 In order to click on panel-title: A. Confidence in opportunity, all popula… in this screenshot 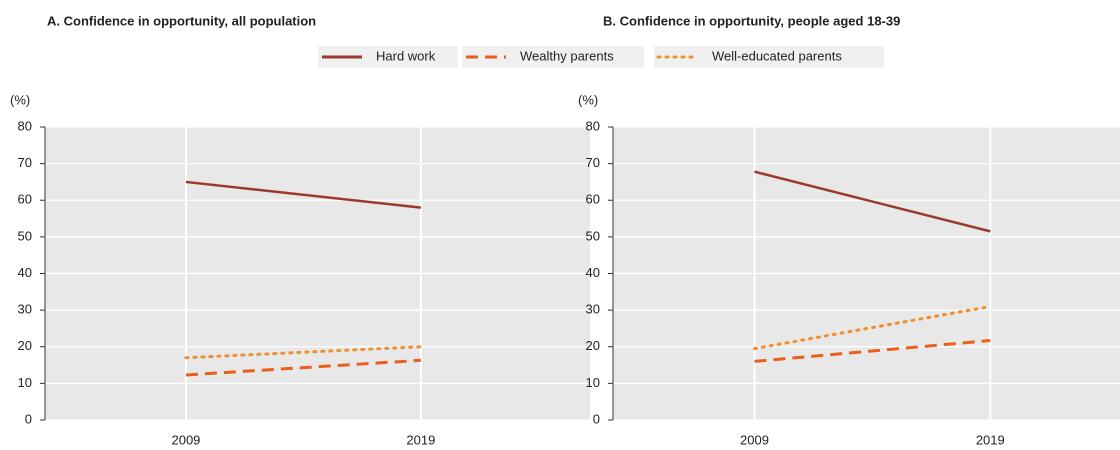, I will do `click(181, 20)`.